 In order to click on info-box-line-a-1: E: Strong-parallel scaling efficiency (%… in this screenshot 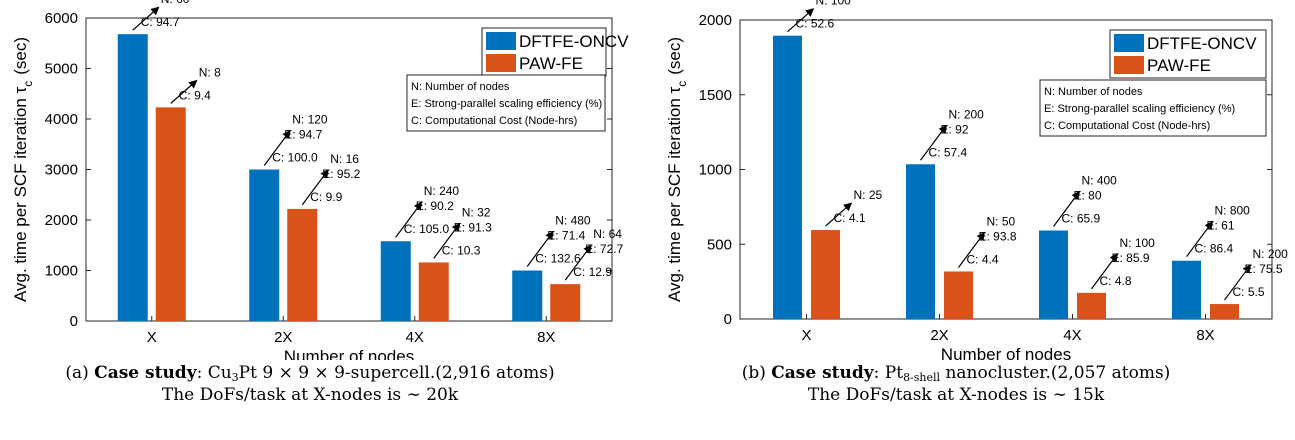, I will do `click(506, 104)`.